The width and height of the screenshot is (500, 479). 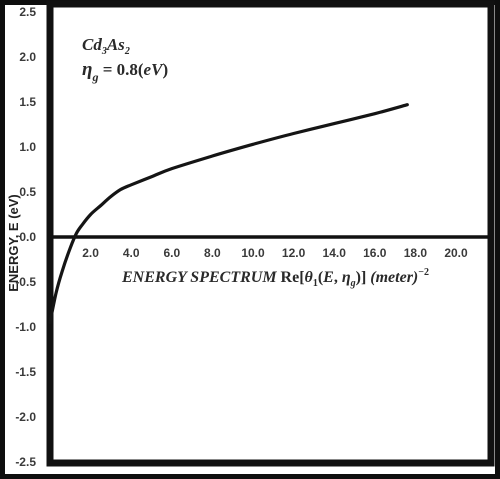 What do you see at coordinates (456, 253) in the screenshot?
I see `x-tick-label: 20.0` at bounding box center [456, 253].